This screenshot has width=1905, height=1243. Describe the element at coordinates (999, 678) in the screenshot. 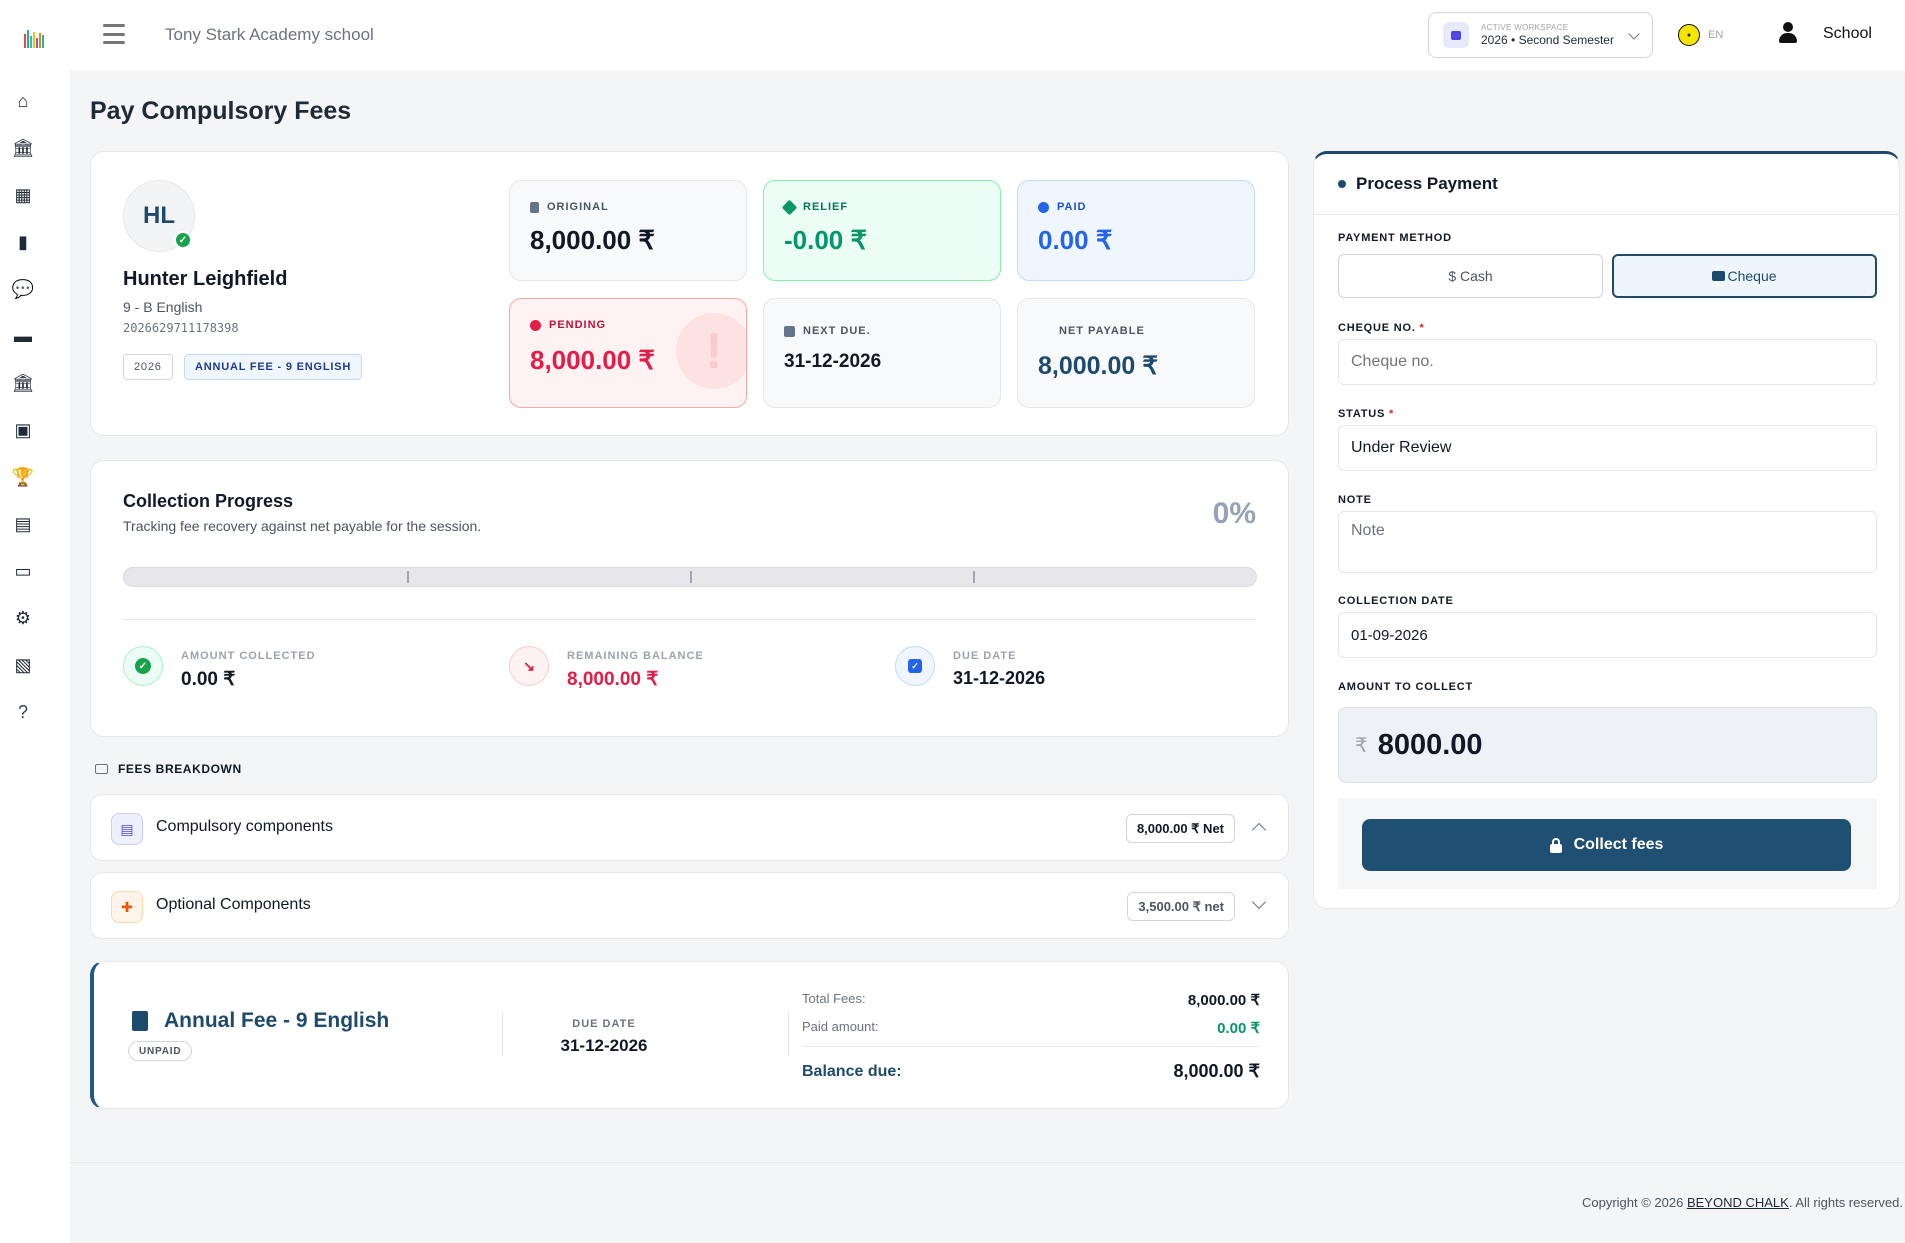

I see `metric-value: 31-12-2026` at that location.